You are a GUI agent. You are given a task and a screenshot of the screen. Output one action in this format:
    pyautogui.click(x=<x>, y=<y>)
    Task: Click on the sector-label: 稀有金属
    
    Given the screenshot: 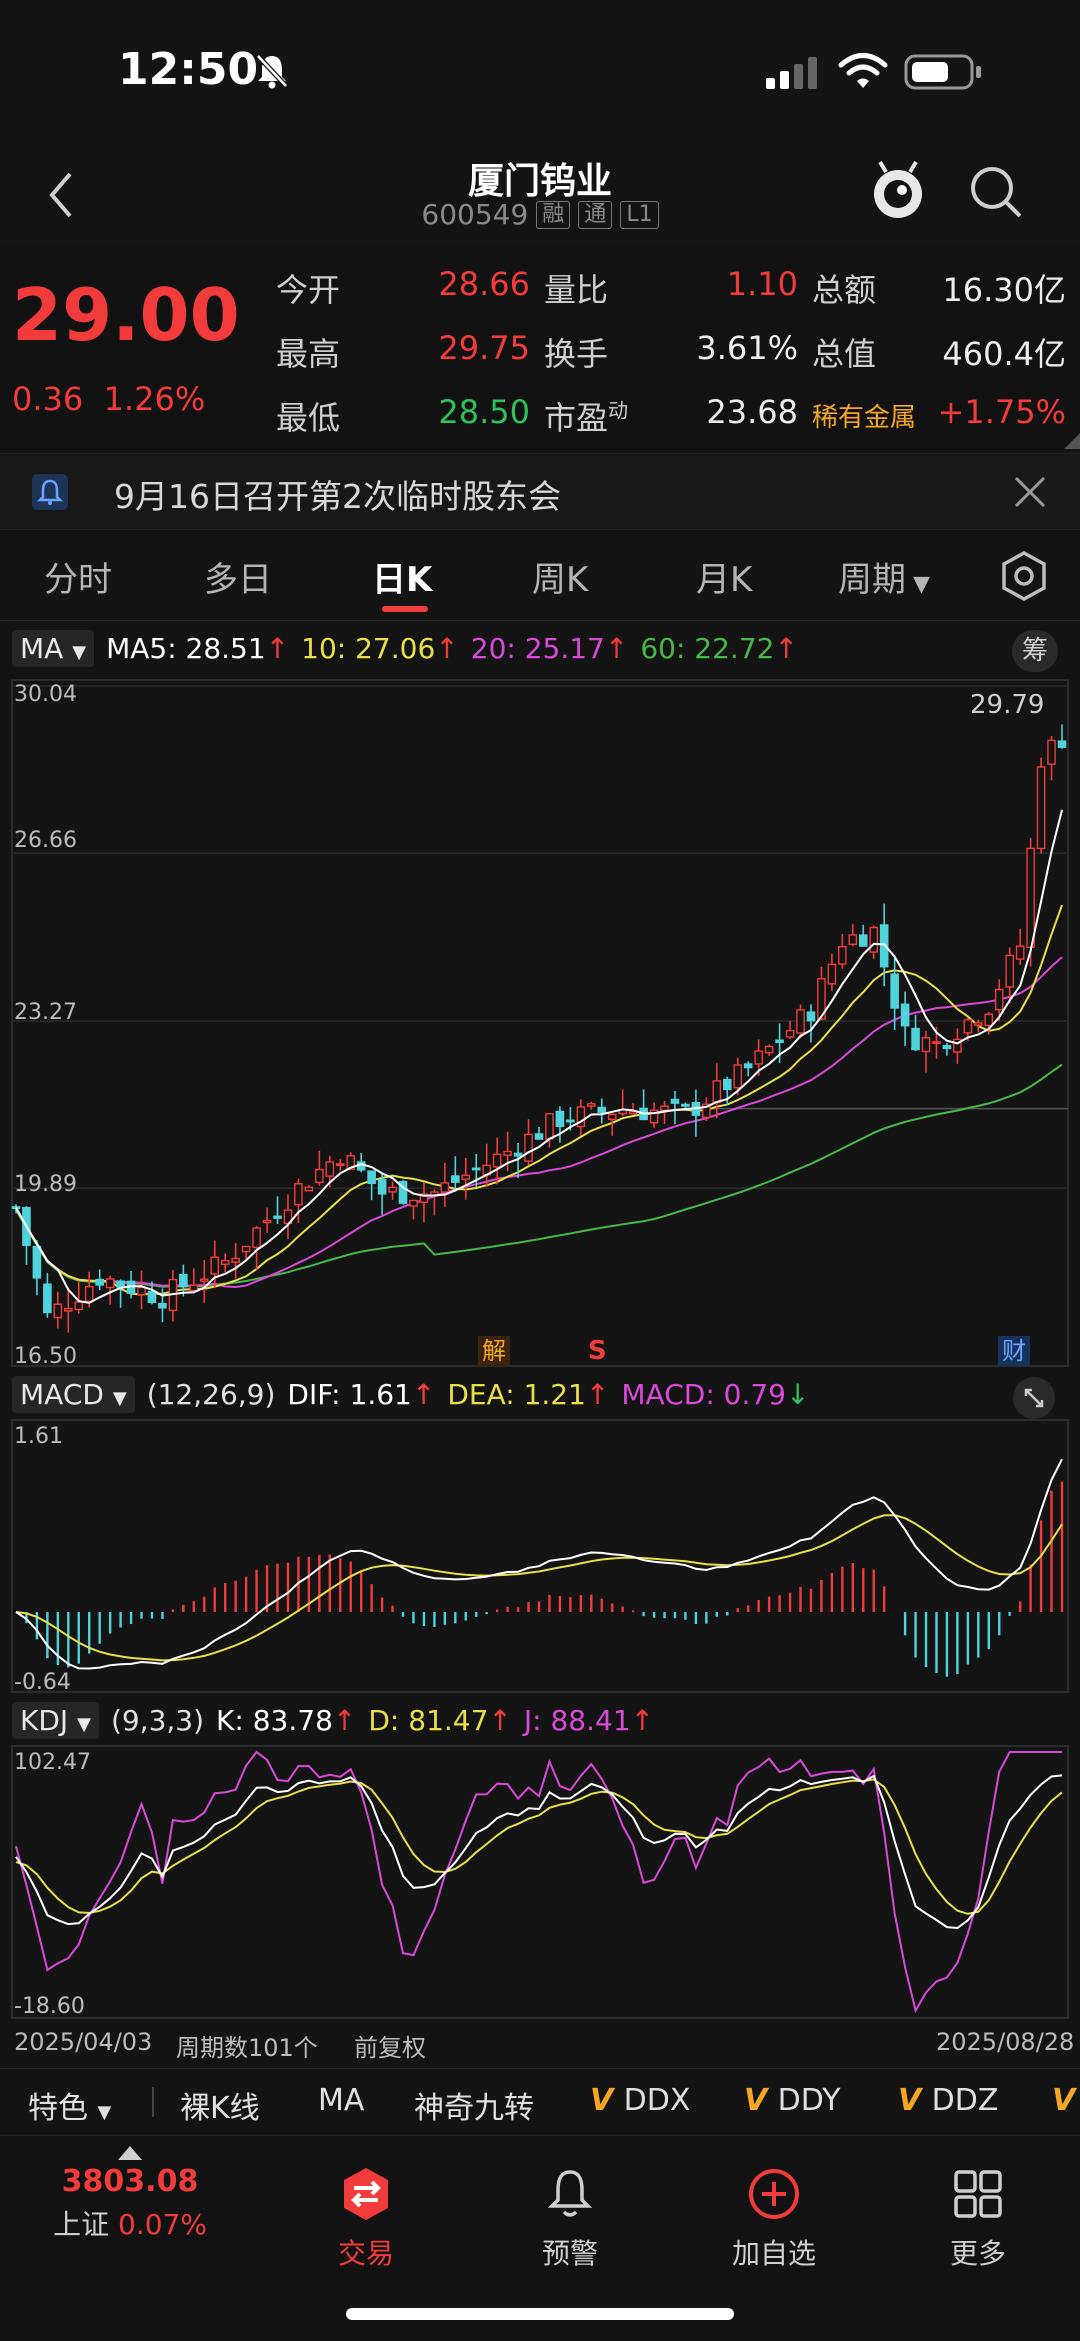 What is the action you would take?
    pyautogui.click(x=864, y=418)
    